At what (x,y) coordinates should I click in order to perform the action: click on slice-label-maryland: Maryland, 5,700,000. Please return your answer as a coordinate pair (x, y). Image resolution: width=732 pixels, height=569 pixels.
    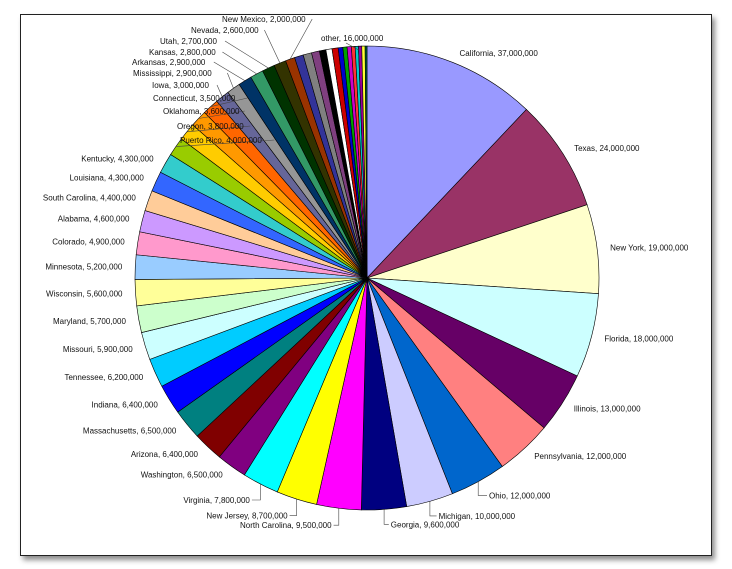
    Looking at the image, I should click on (89, 321).